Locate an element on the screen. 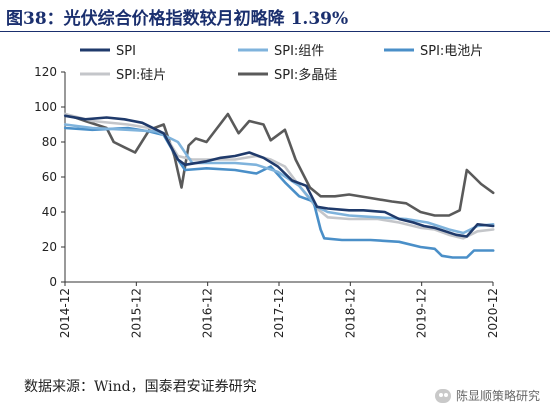 This screenshot has height=410, width=550. x-tick-label: 2016-12 is located at coordinates (208, 313).